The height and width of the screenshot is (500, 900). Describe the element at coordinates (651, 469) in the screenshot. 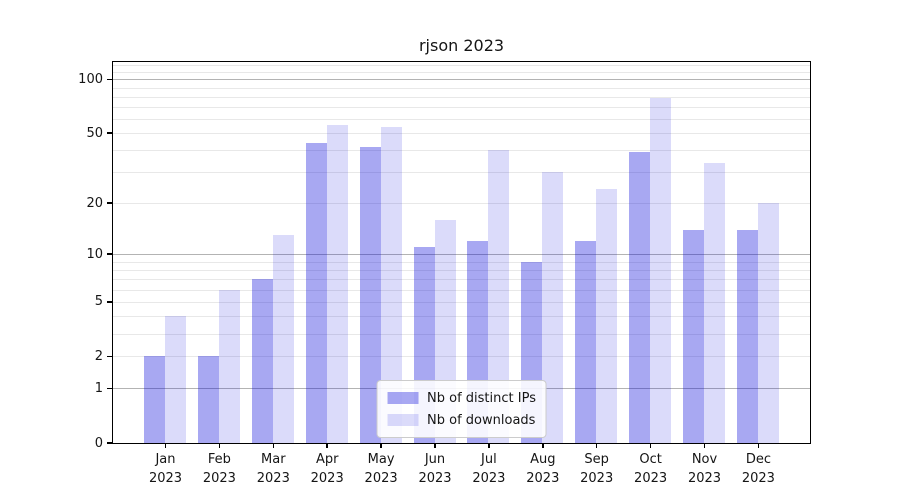

I see `x-tick-label: Oct 2023` at that location.